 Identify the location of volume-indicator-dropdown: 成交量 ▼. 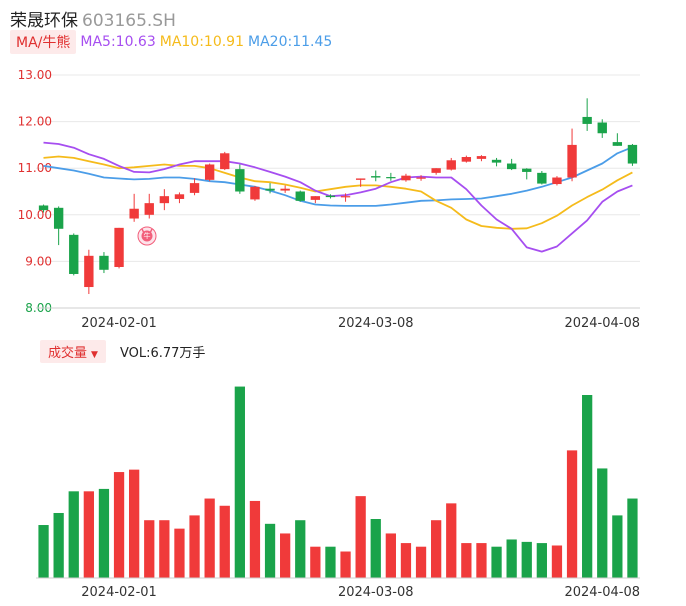
(73, 351).